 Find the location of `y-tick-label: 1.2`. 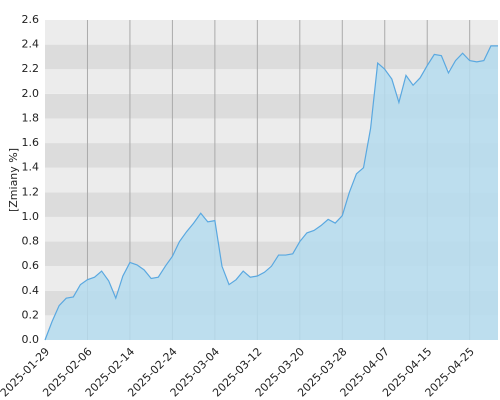

y-tick-label: 1.2 is located at coordinates (31, 191).